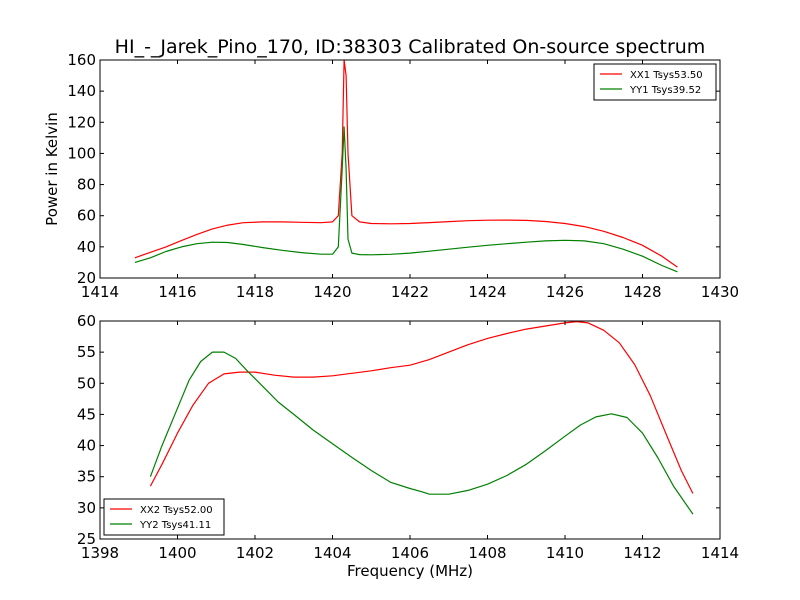 The width and height of the screenshot is (800, 600). Describe the element at coordinates (332, 553) in the screenshot. I see `x-tick-label: 1404` at that location.